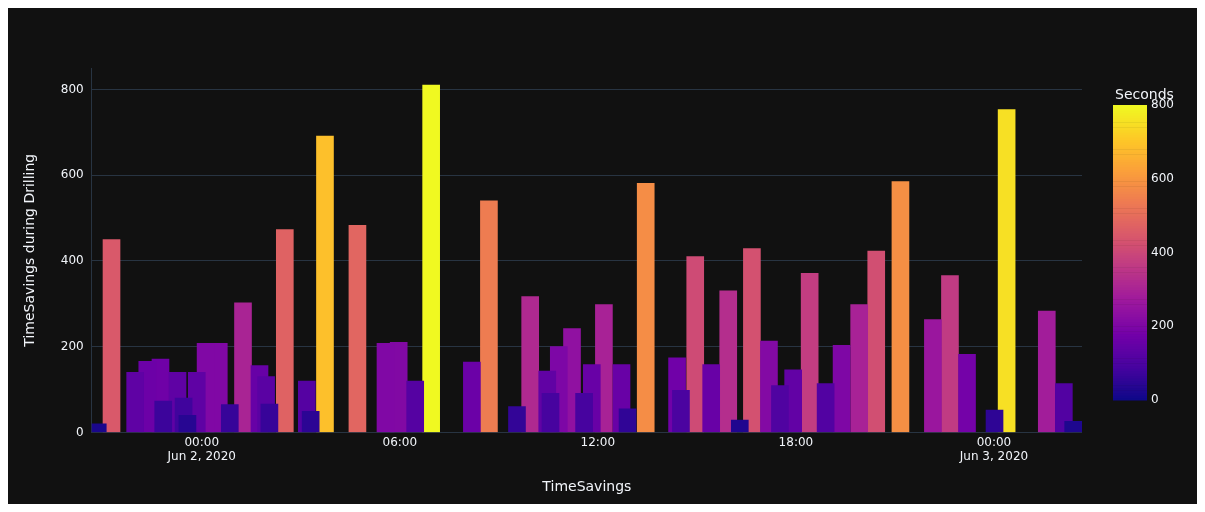 The height and width of the screenshot is (512, 1205). I want to click on x-tick-label: 12:00, so click(598, 441).